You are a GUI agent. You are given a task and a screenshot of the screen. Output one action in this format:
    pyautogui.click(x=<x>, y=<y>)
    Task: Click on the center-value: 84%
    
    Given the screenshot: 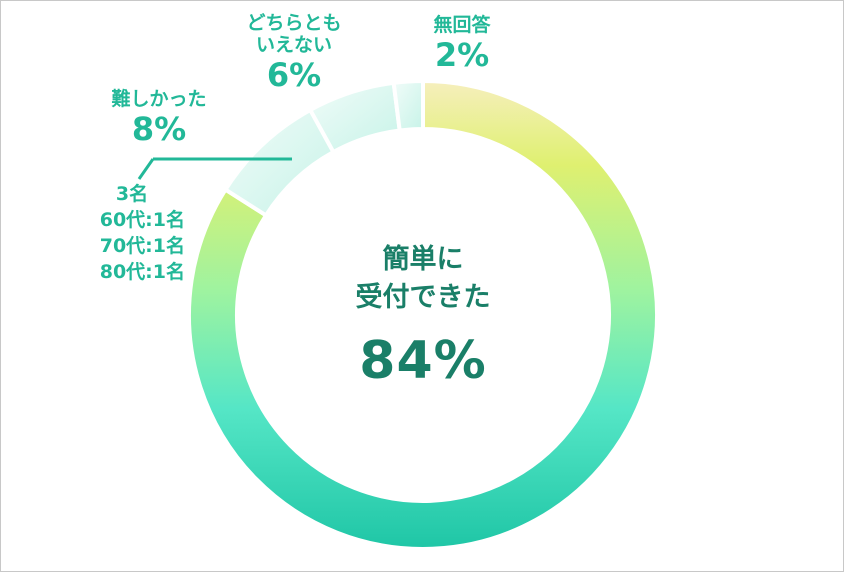 What is the action you would take?
    pyautogui.click(x=423, y=361)
    